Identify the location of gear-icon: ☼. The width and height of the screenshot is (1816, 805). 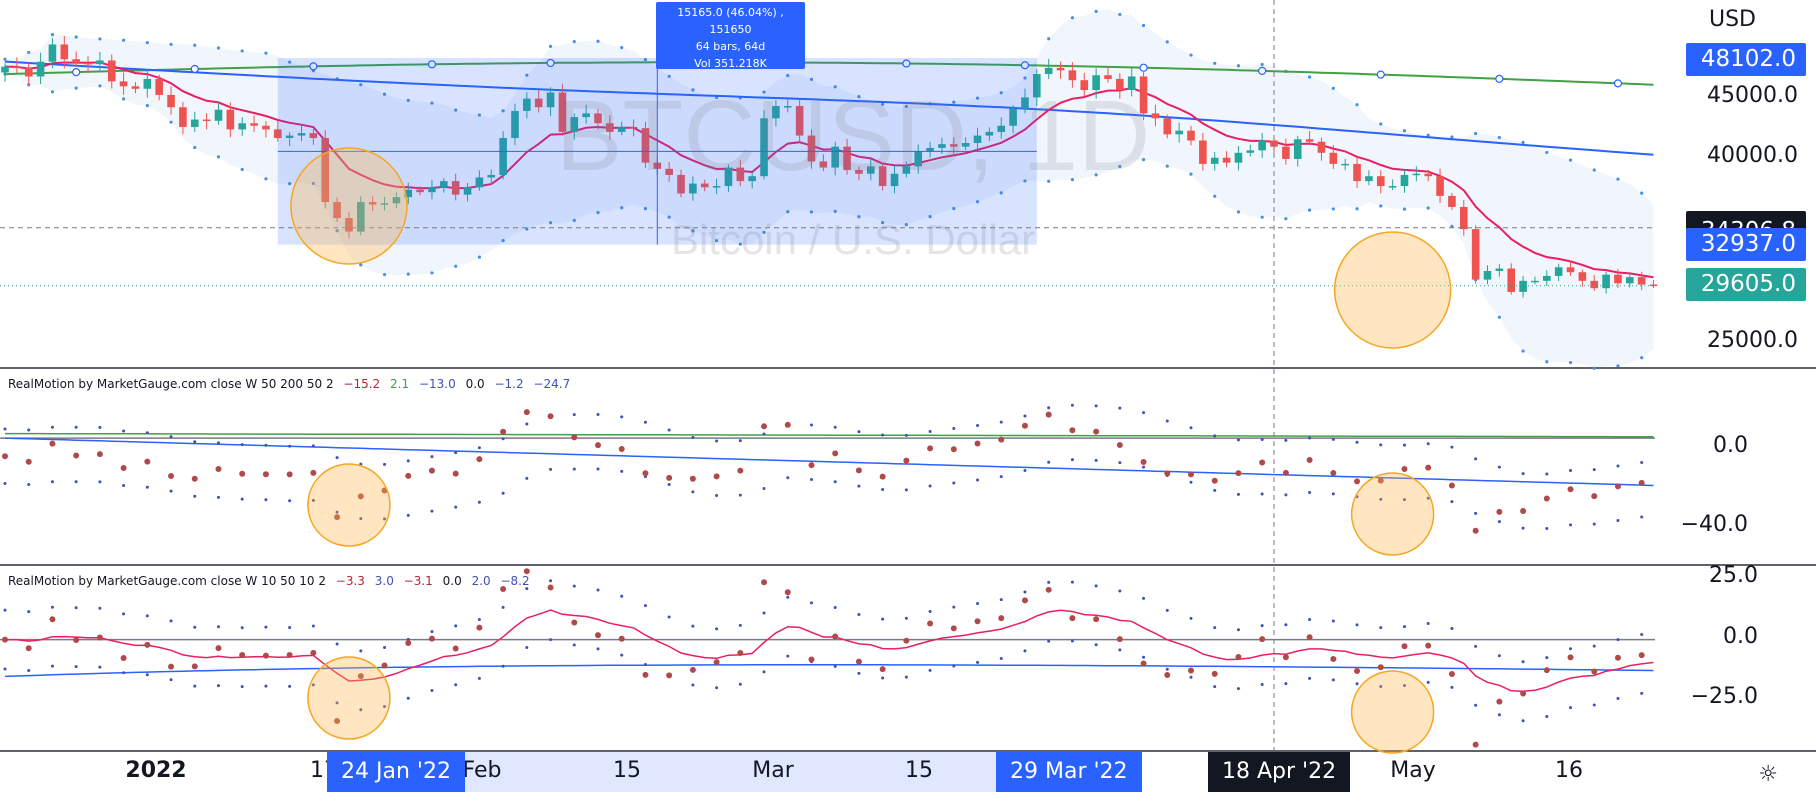
(1768, 774).